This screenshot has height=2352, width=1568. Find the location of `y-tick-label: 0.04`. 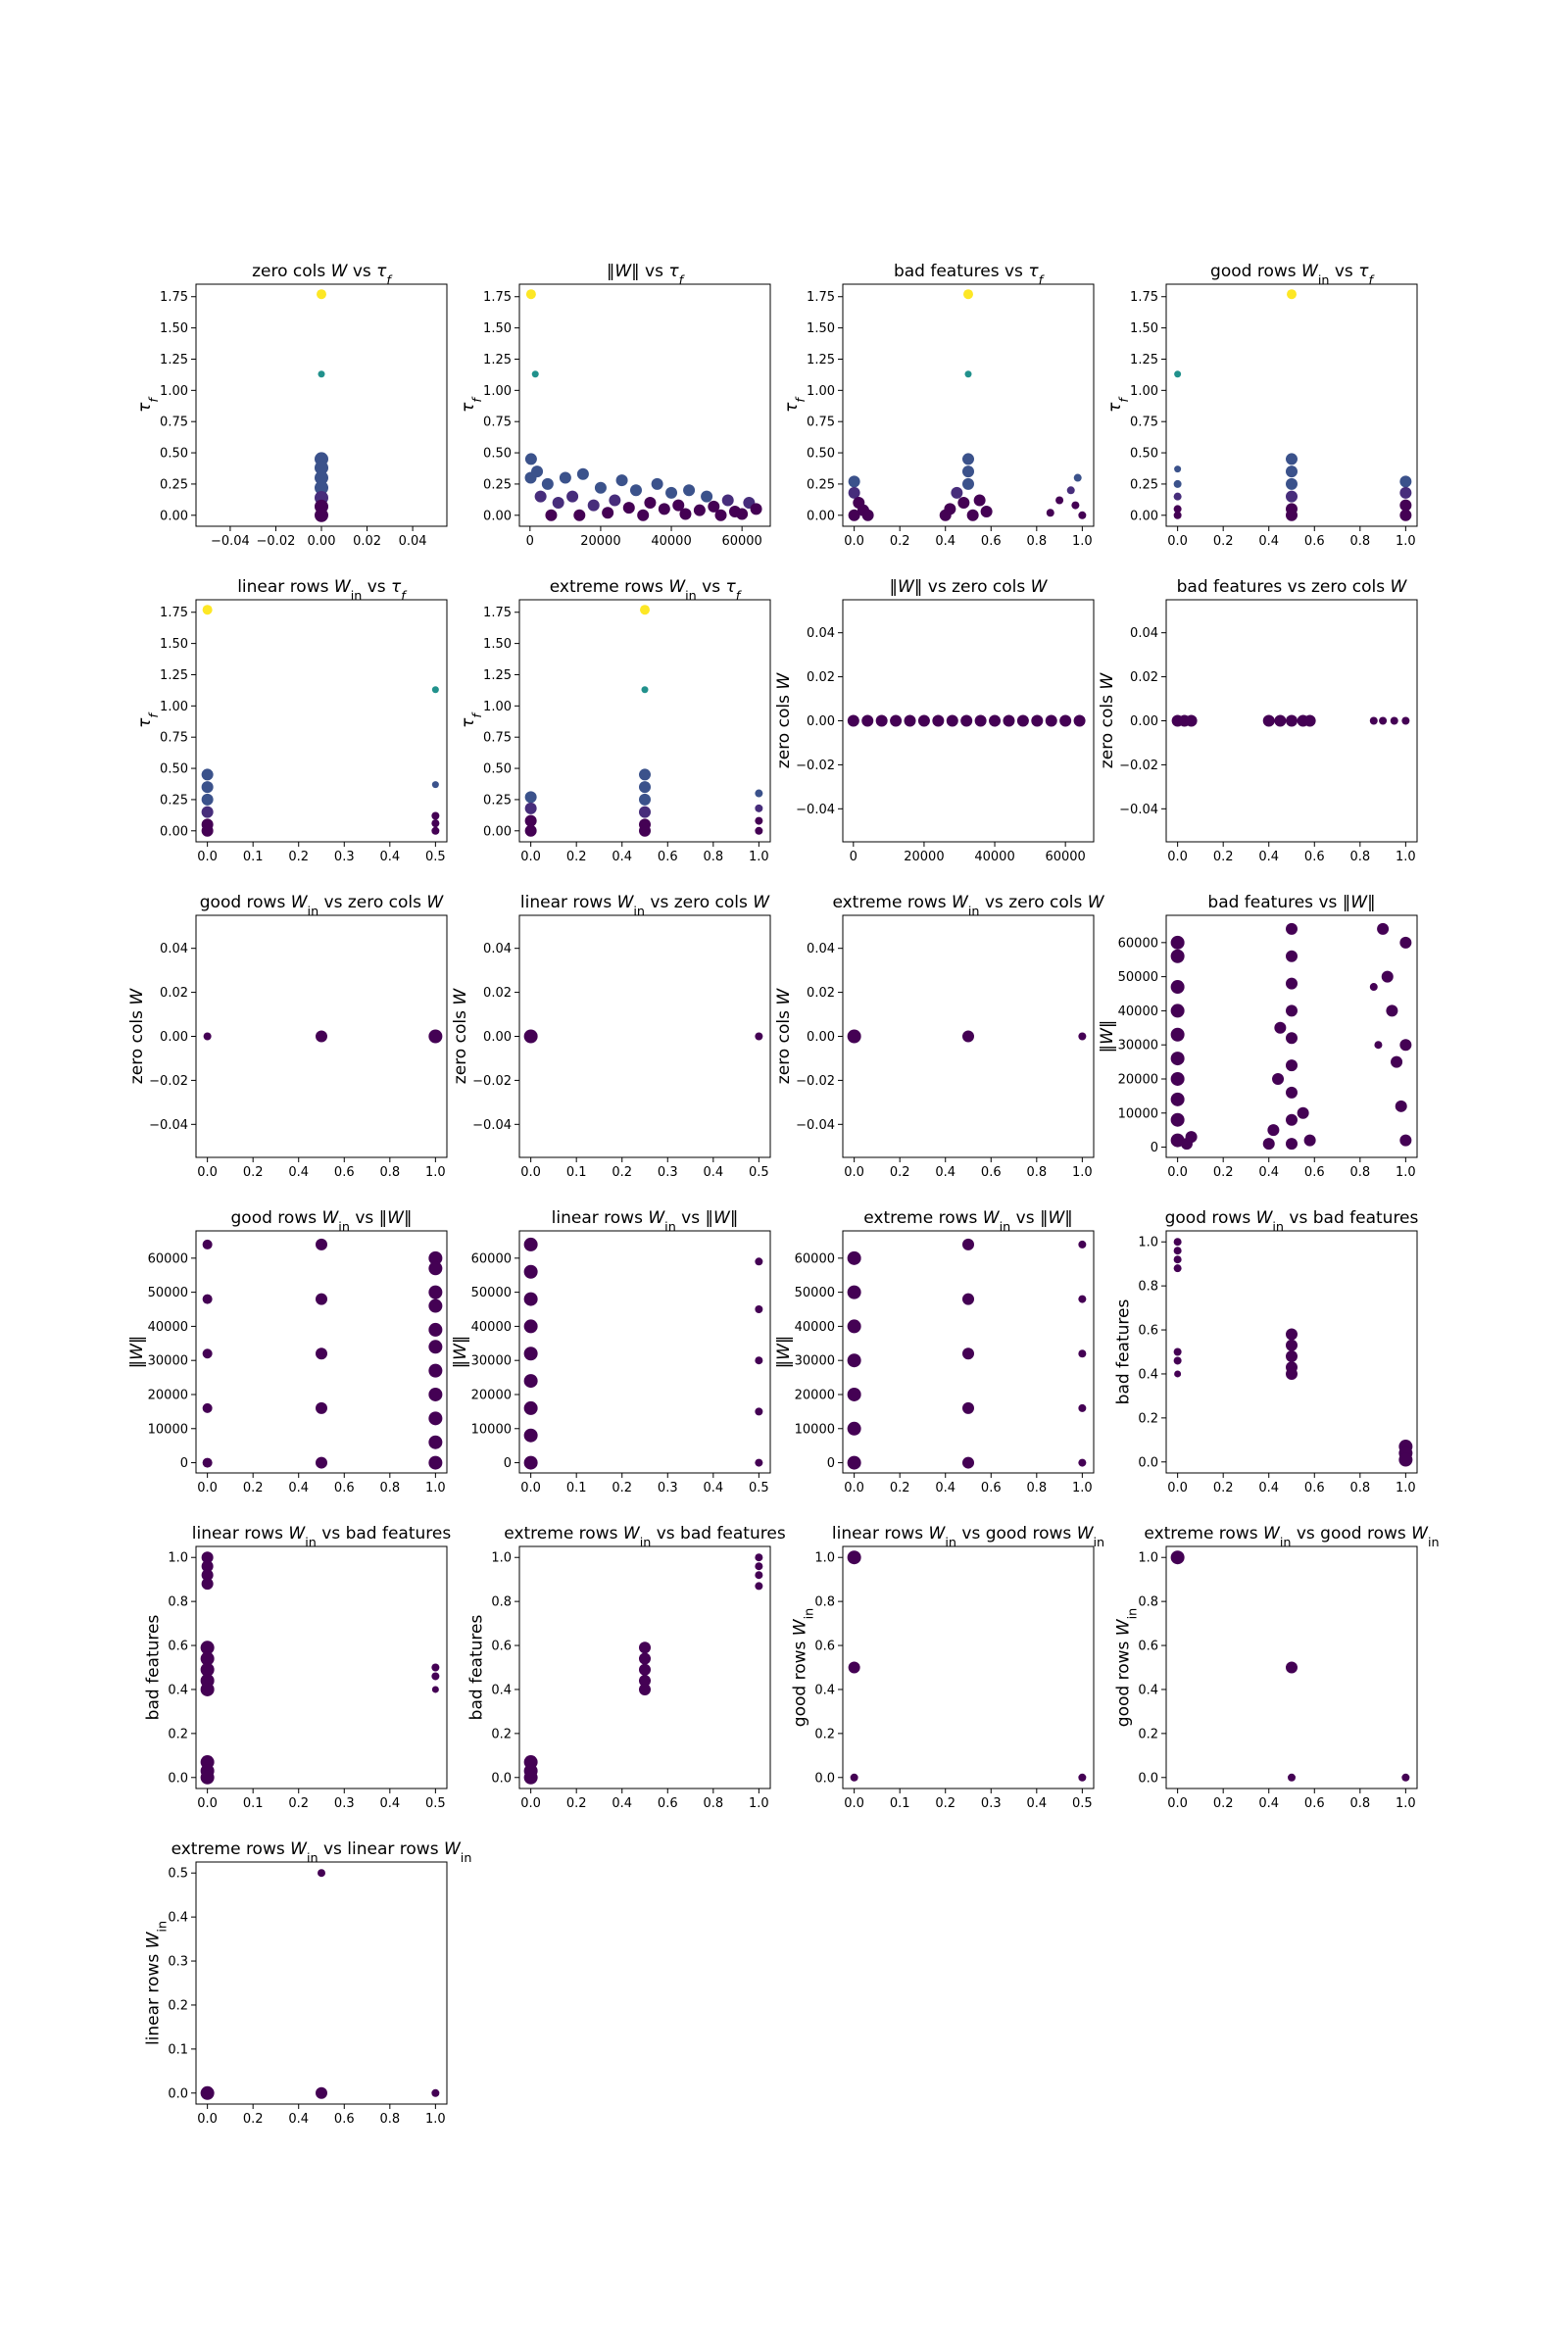

y-tick-label: 0.04 is located at coordinates (497, 949).